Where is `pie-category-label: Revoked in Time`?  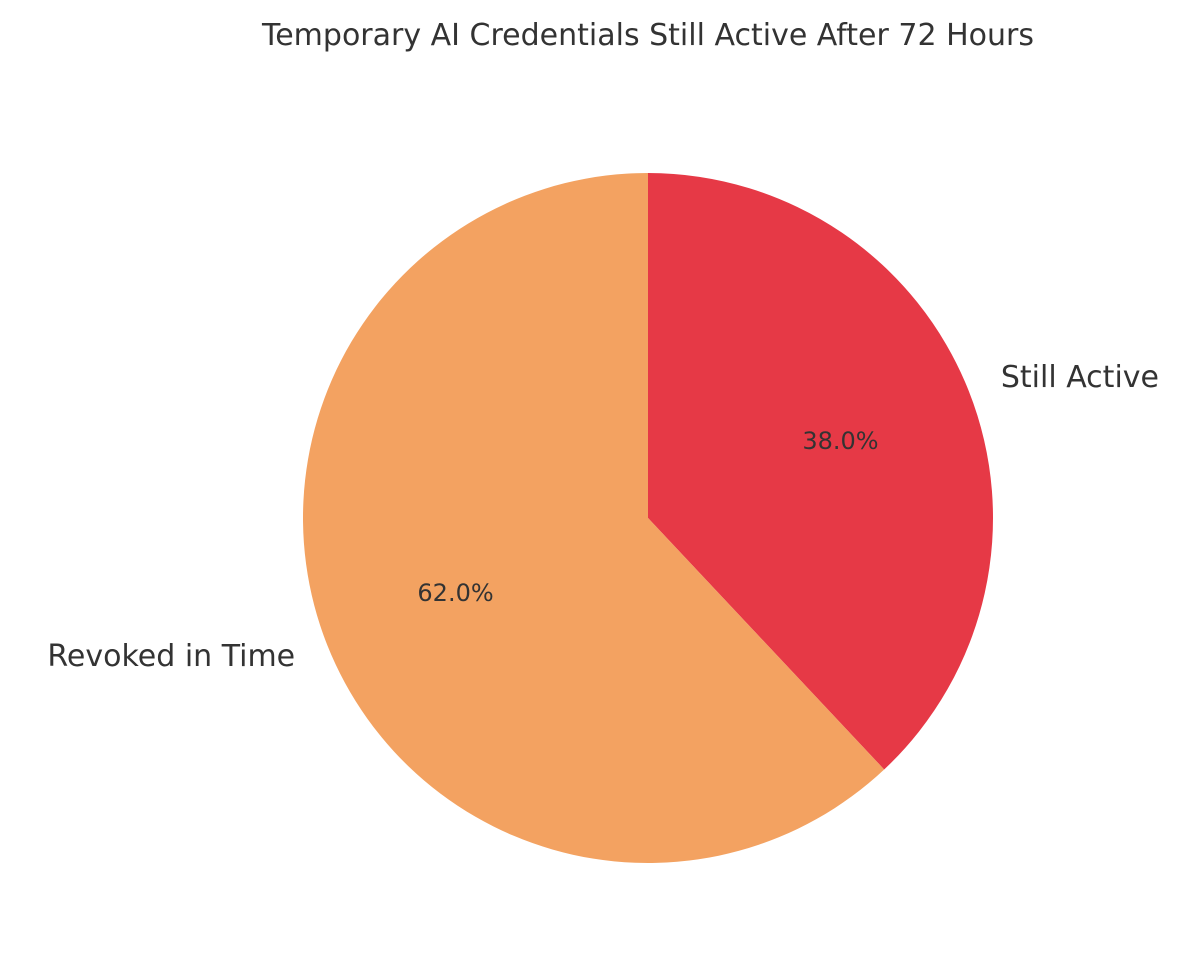
pie-category-label: Revoked in Time is located at coordinates (171, 656).